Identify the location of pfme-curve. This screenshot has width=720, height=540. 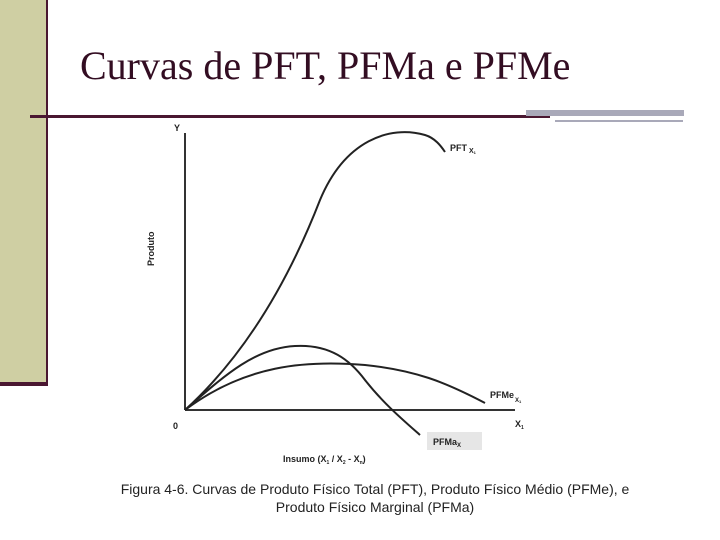
(335, 386).